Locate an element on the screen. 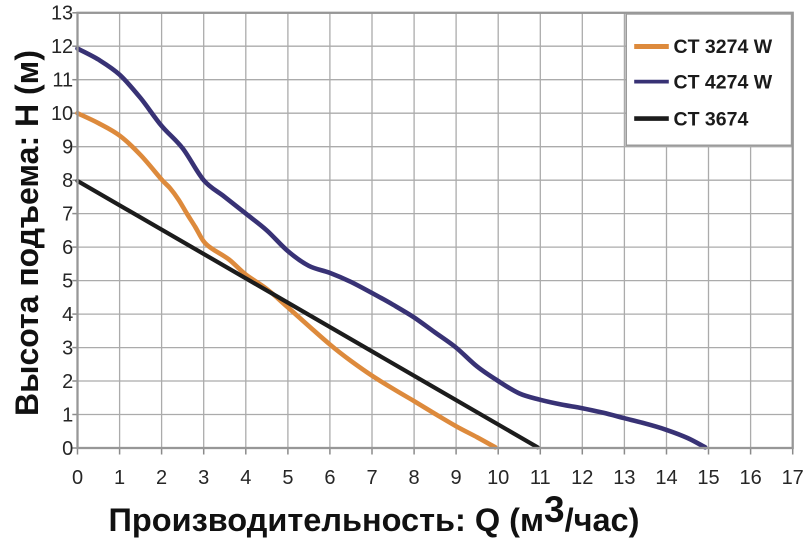  svg-text: 16 is located at coordinates (750, 478).